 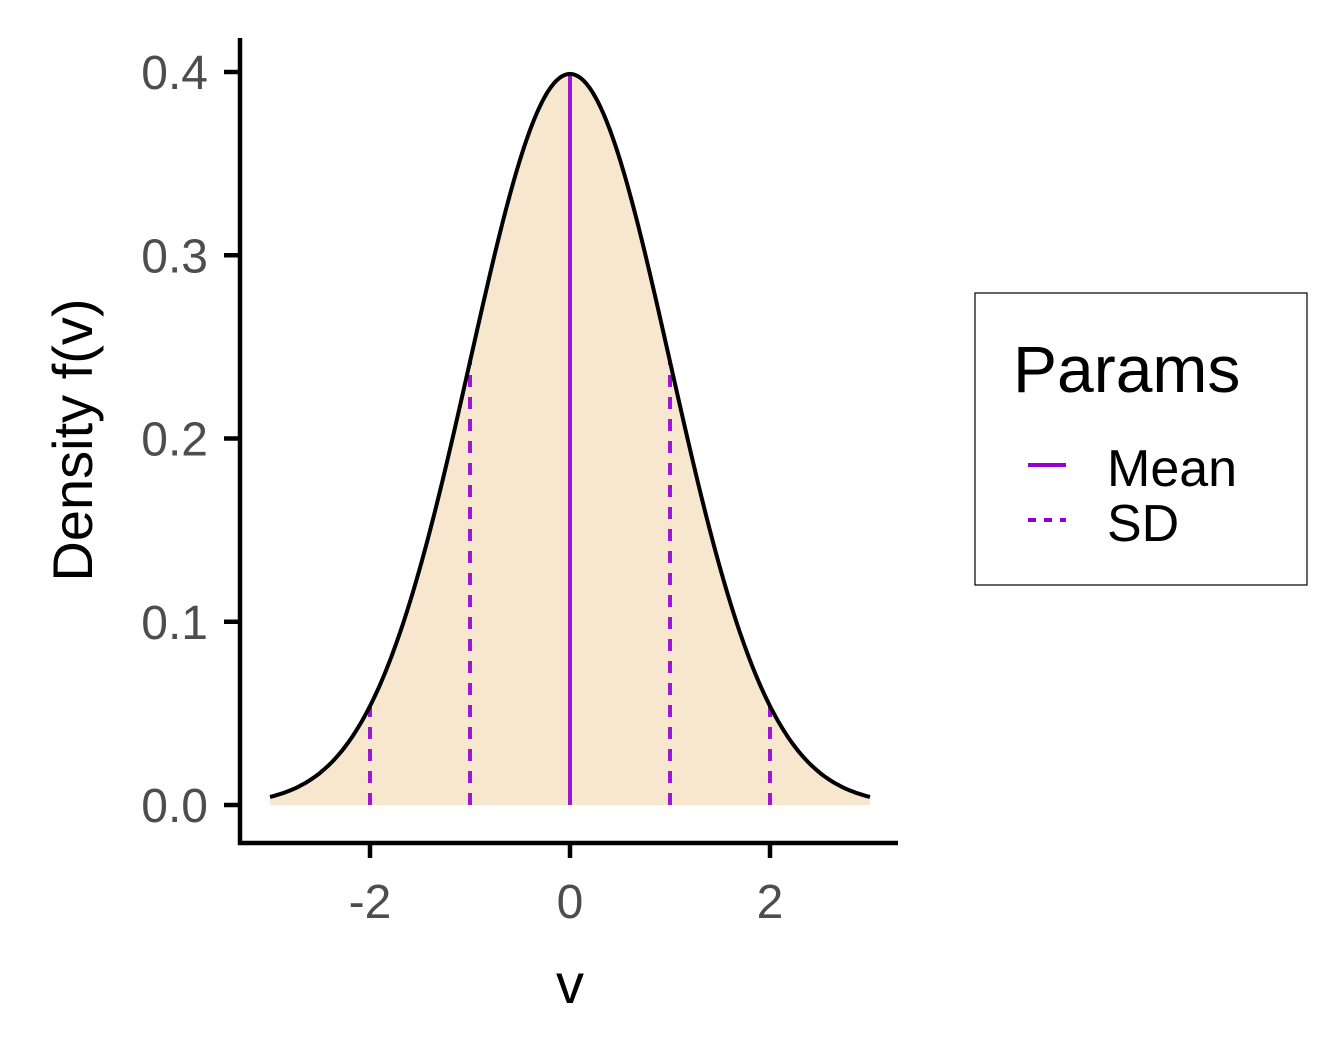 What do you see at coordinates (370, 902) in the screenshot?
I see `x-tick-label: -2` at bounding box center [370, 902].